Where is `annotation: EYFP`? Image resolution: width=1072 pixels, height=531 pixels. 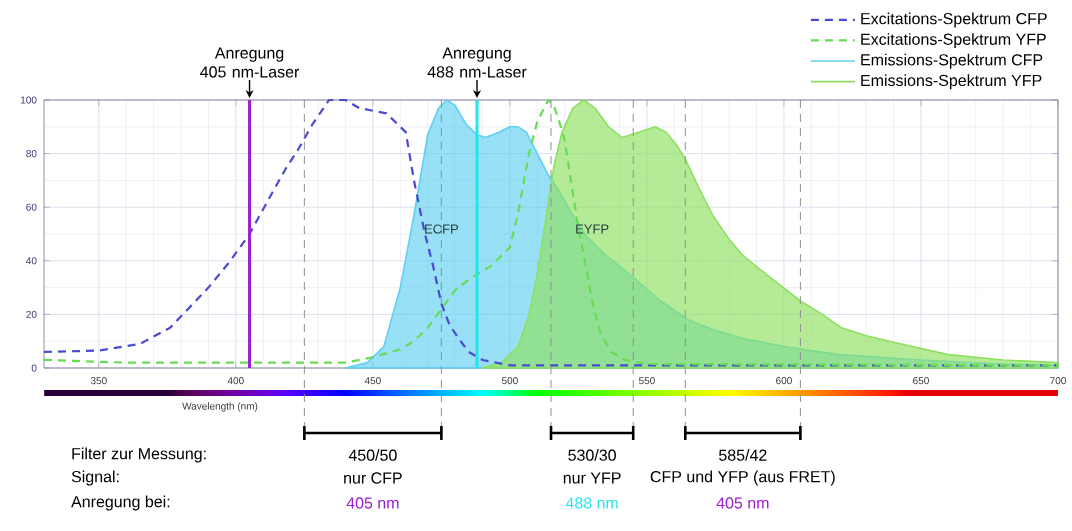
annotation: EYFP is located at coordinates (592, 229).